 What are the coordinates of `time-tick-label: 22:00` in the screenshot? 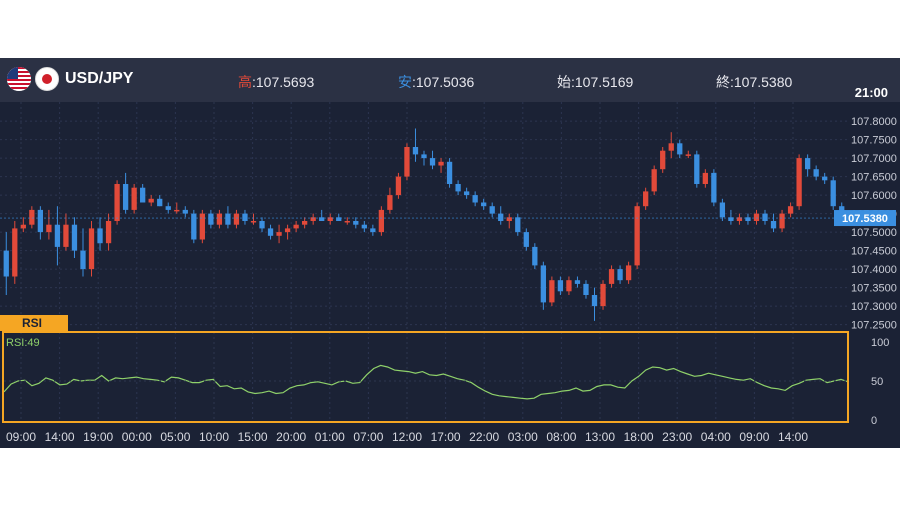 It's located at (484, 437).